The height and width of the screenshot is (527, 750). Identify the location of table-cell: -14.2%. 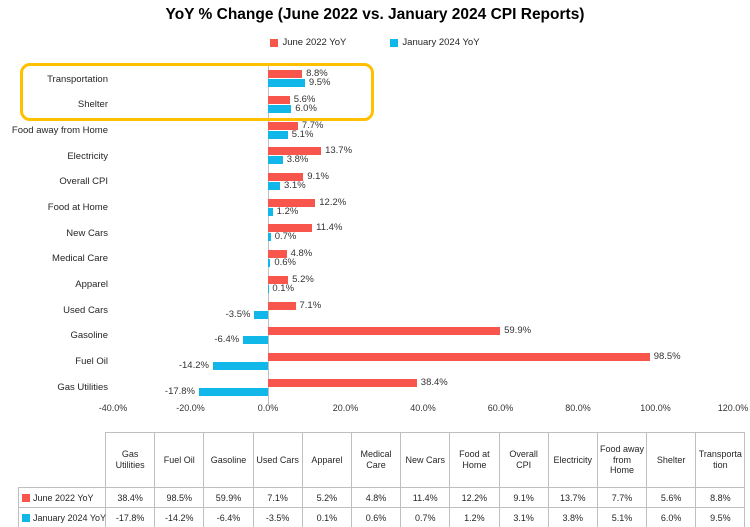
(179, 517).